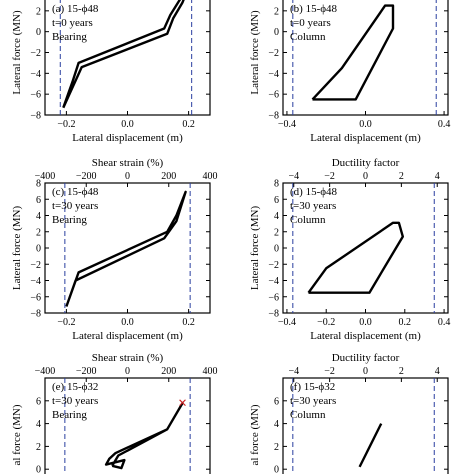  I want to click on top-tick-label: 2, so click(401, 371).